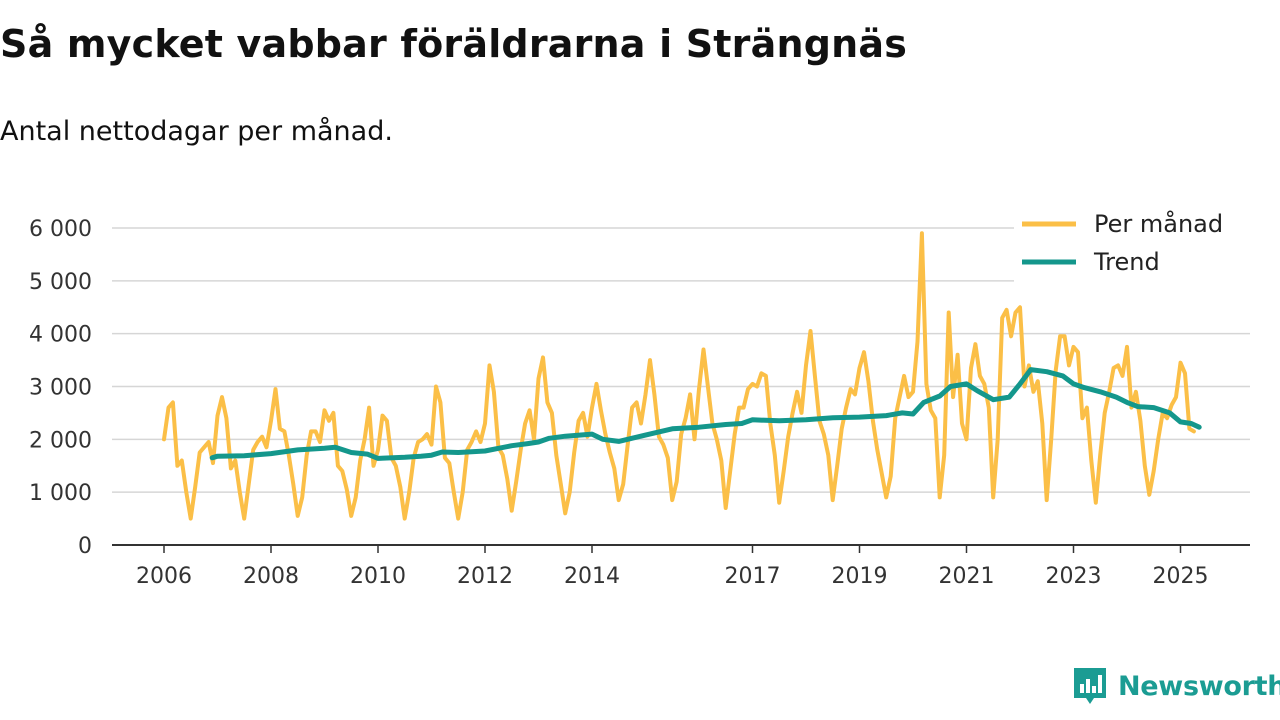  What do you see at coordinates (753, 576) in the screenshot?
I see `x-tick-label: 2017` at bounding box center [753, 576].